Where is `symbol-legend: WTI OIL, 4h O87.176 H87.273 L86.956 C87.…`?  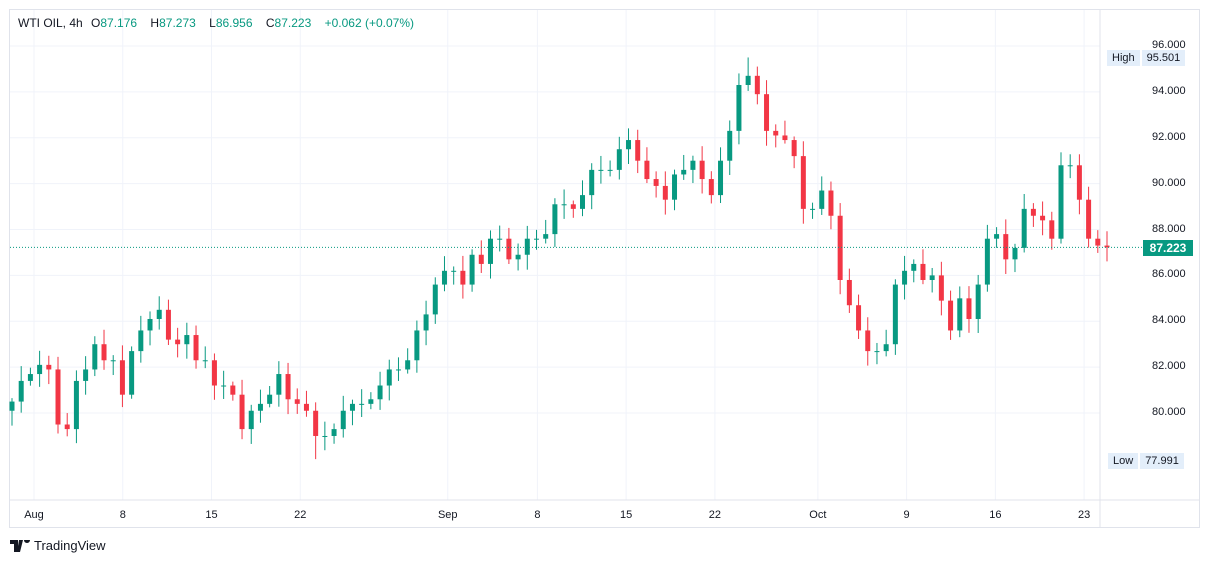 symbol-legend: WTI OIL, 4h O87.176 H87.273 L86.956 C87.… is located at coordinates (218, 23).